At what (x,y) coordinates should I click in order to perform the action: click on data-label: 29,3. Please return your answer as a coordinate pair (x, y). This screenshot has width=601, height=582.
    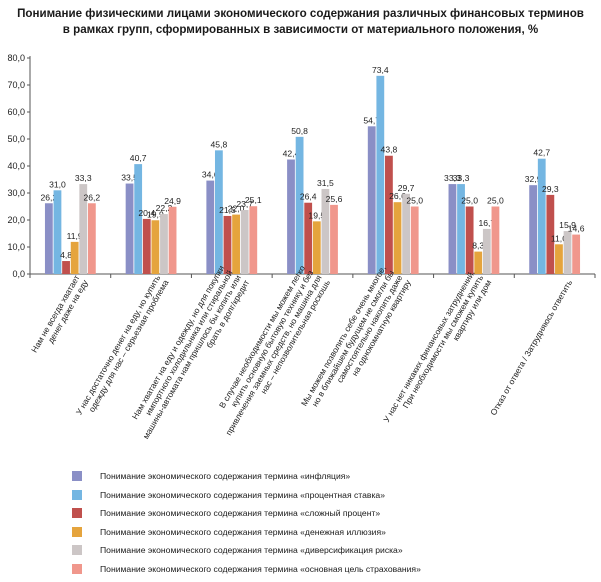
    Looking at the image, I should click on (550, 189).